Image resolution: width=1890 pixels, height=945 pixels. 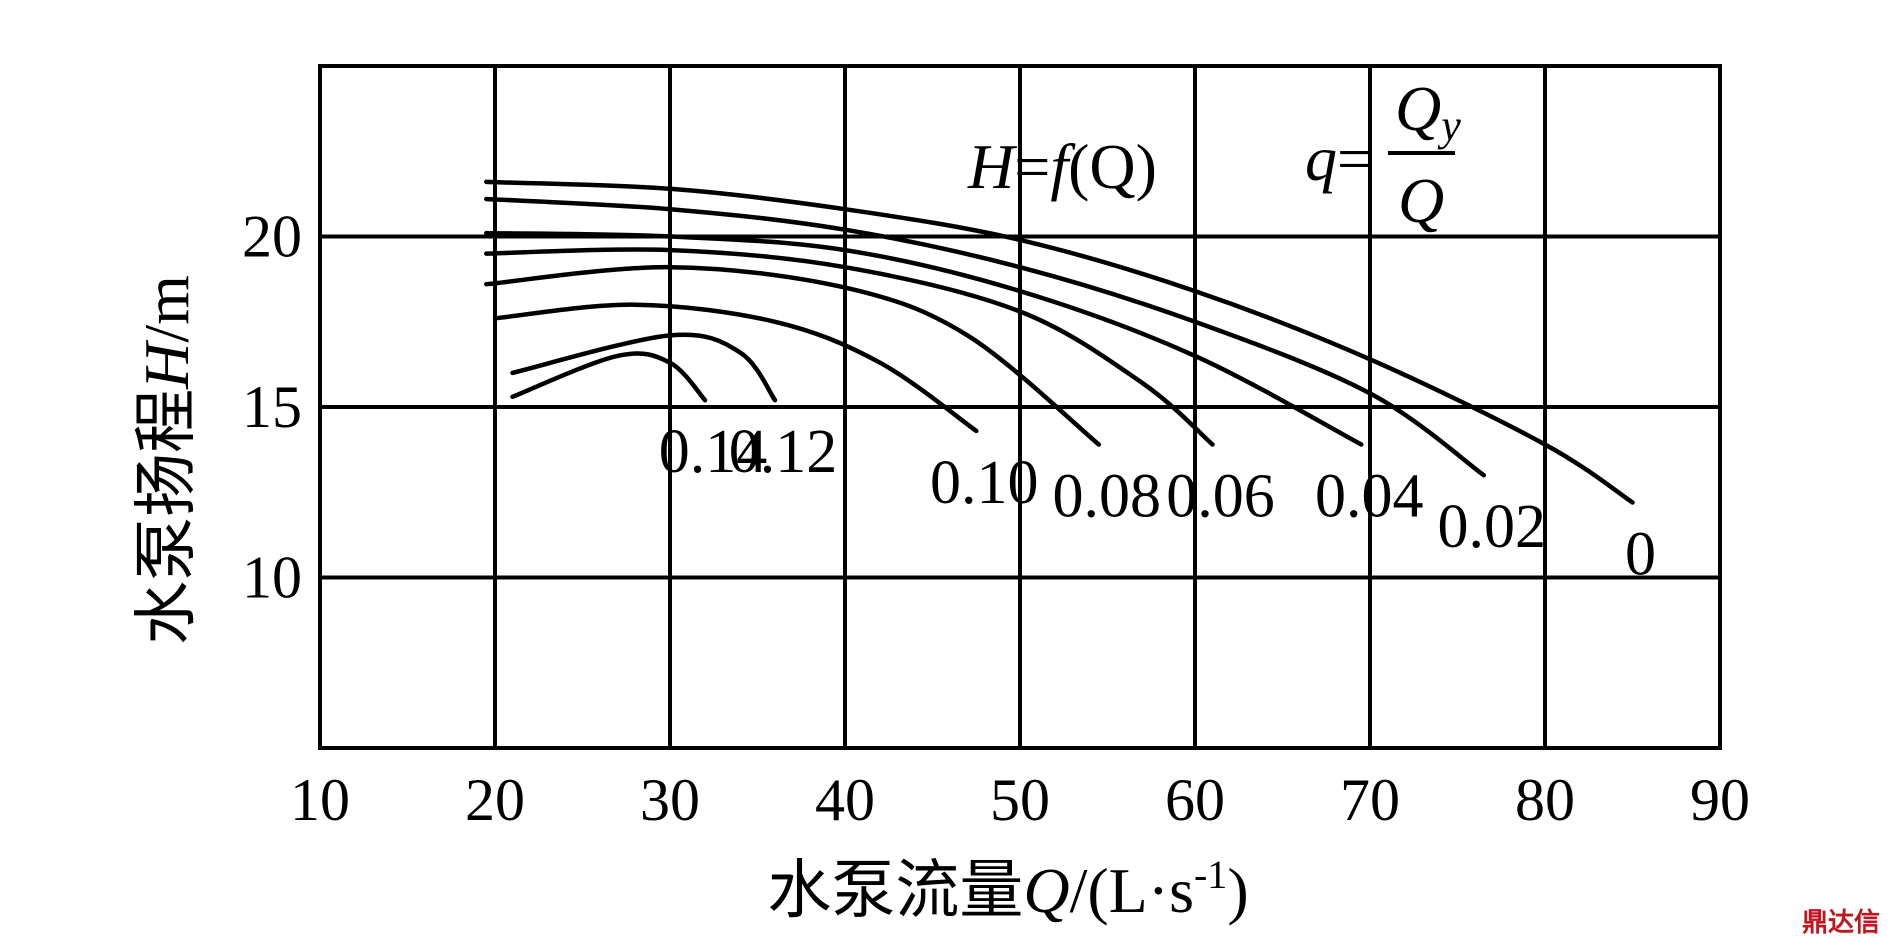 I want to click on q-denominator: Q, so click(x=1421, y=200).